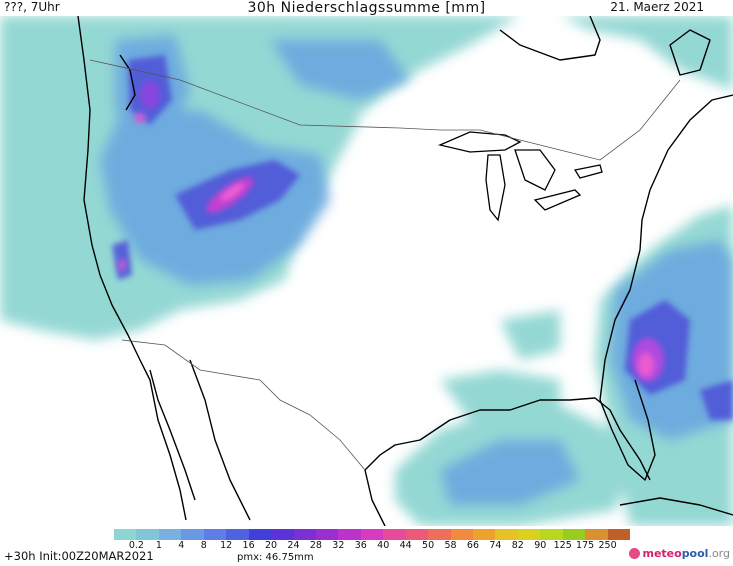 This screenshot has width=733, height=566. Describe the element at coordinates (158, 545) in the screenshot. I see `legend-tick-label: 1` at that location.